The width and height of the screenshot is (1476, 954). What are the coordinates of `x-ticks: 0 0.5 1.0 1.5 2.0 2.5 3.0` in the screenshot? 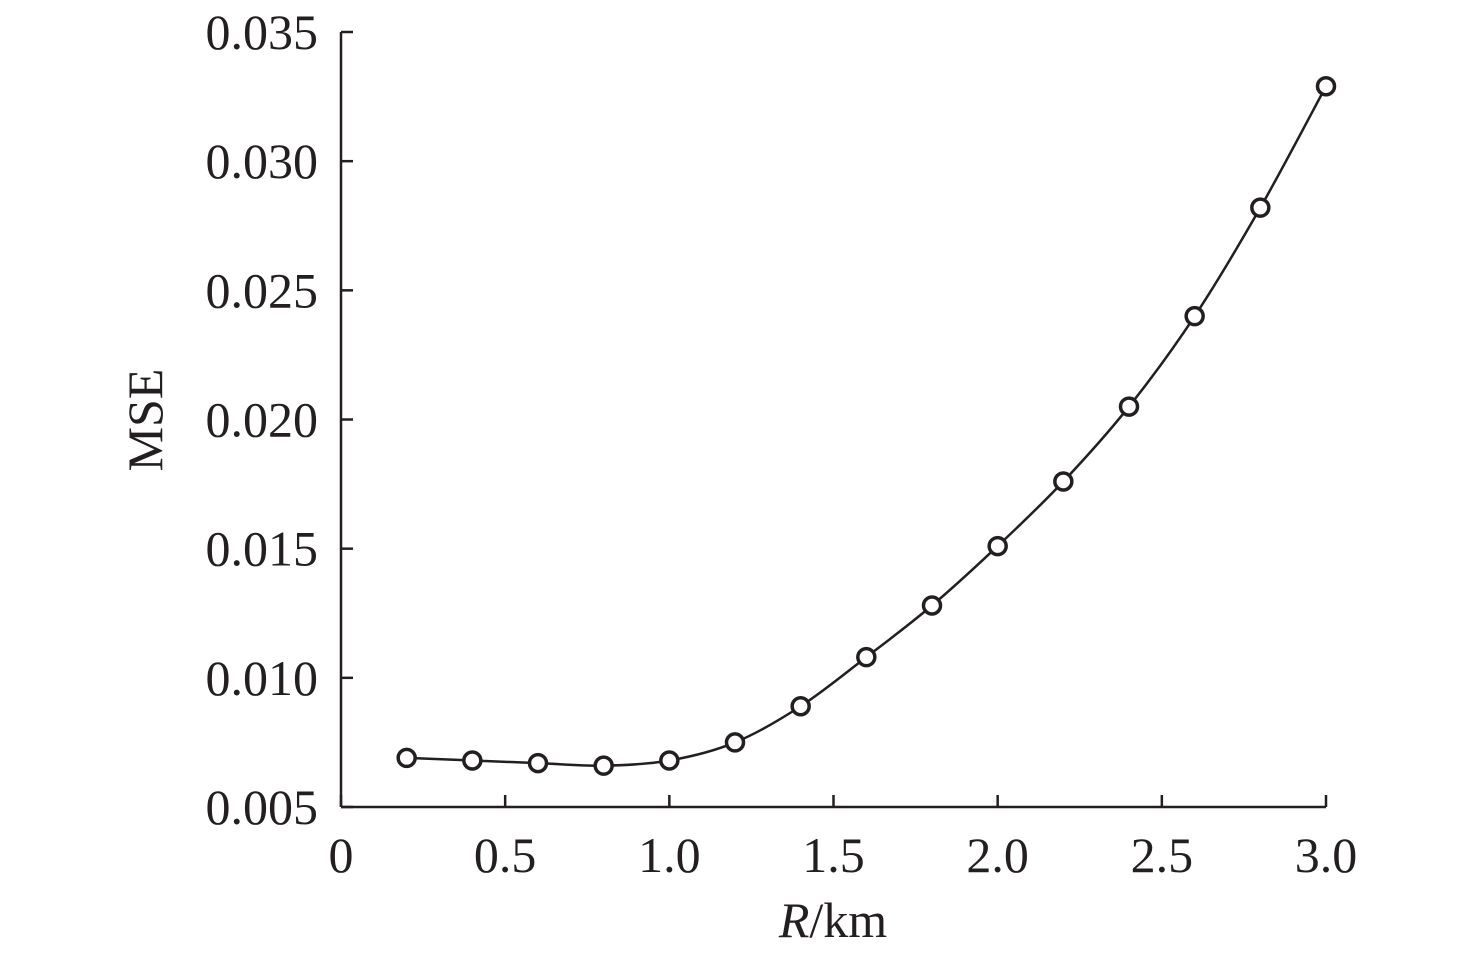 It's located at (843, 839).